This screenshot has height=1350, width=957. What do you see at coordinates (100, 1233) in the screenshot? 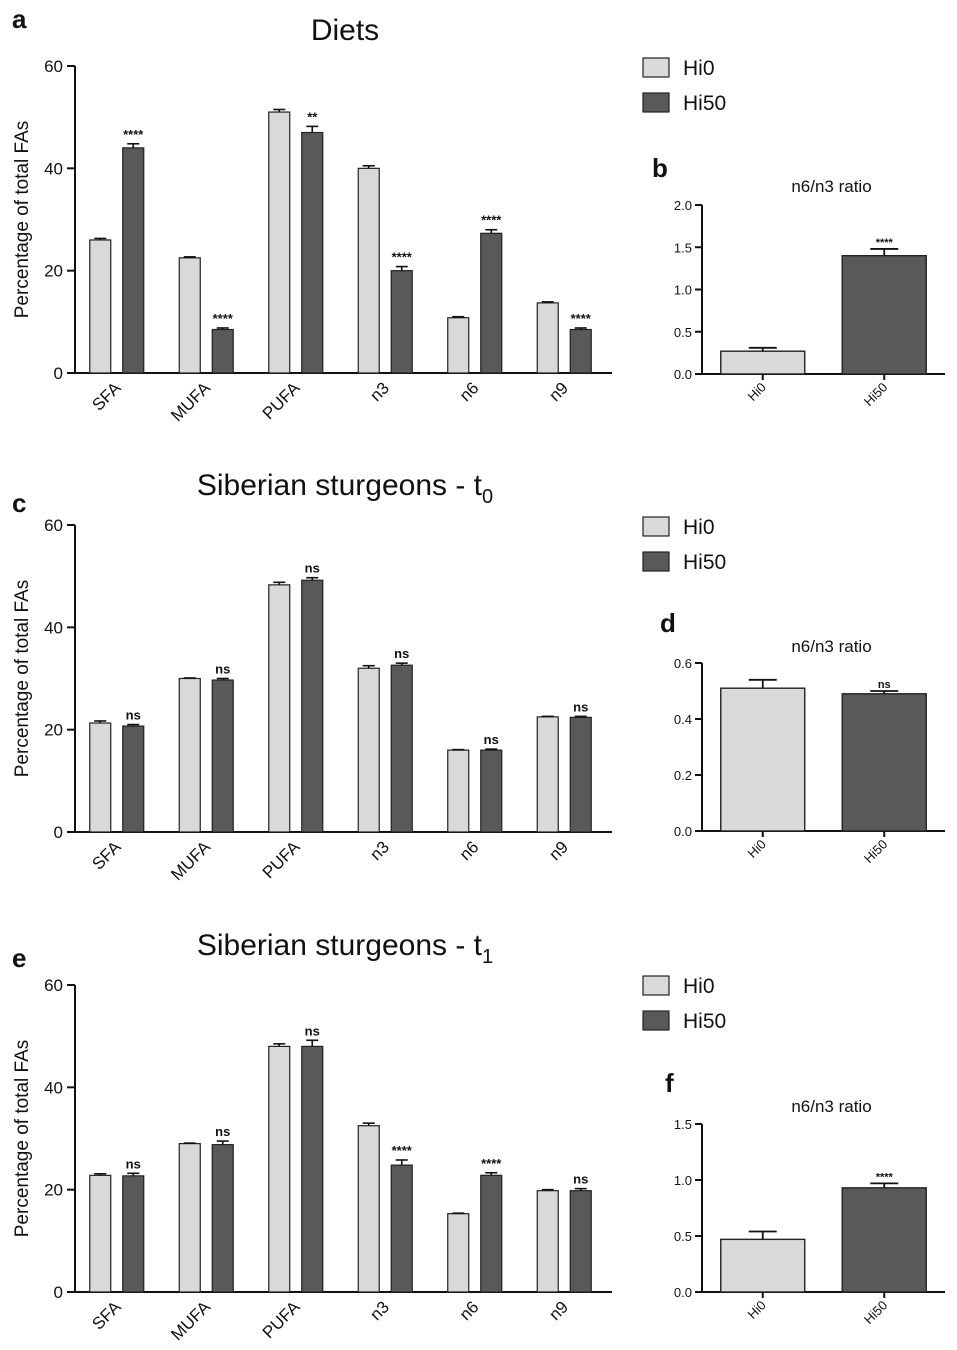
I see `bar-hi0-sfa` at bounding box center [100, 1233].